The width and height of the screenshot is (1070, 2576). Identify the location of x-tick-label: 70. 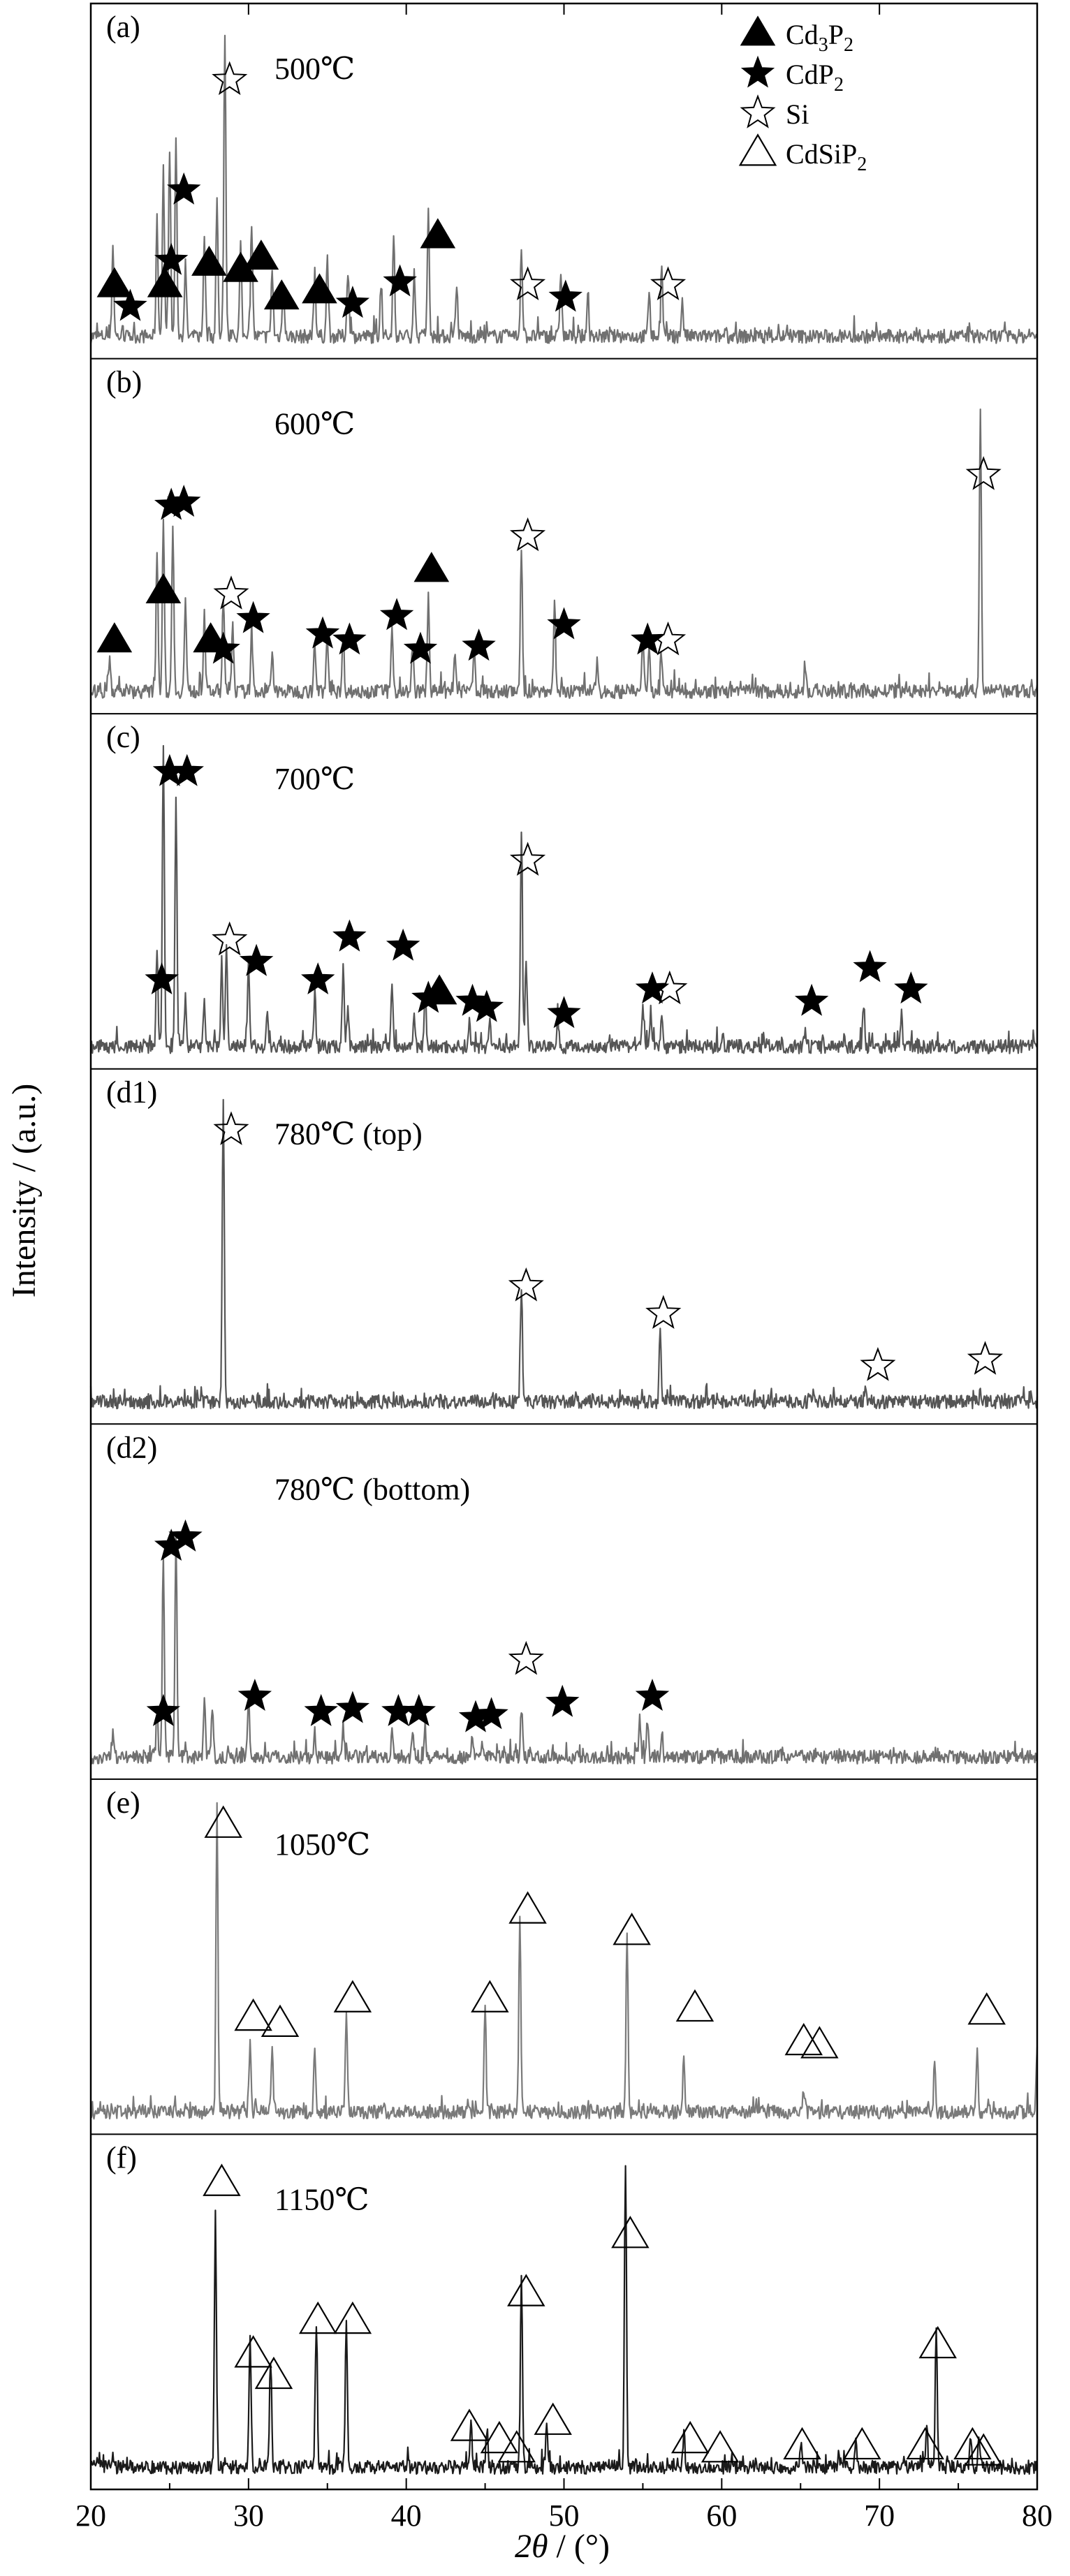
(880, 2515).